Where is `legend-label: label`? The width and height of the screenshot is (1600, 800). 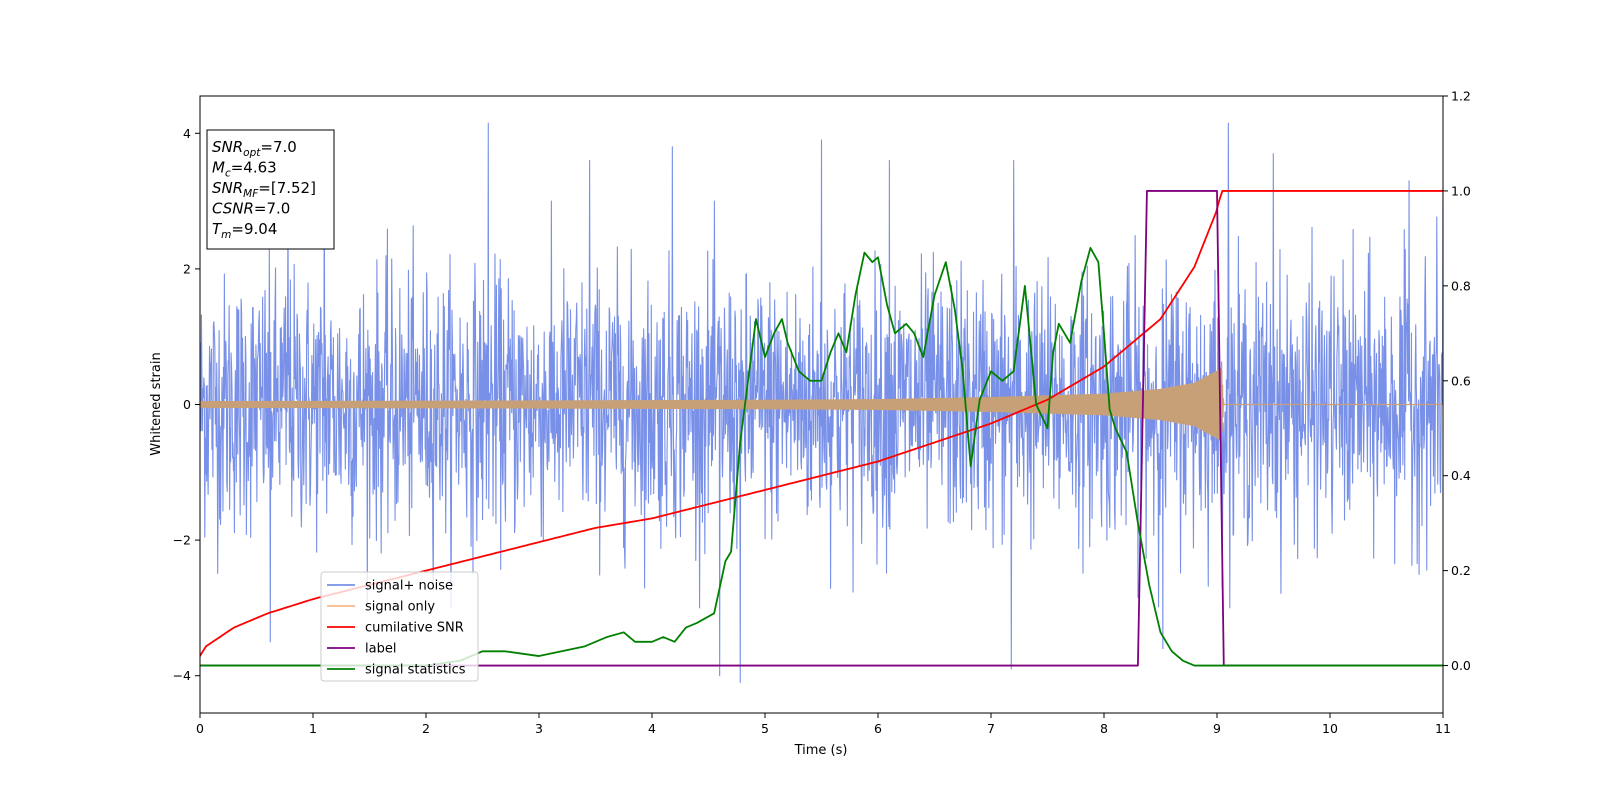
legend-label: label is located at coordinates (380, 649).